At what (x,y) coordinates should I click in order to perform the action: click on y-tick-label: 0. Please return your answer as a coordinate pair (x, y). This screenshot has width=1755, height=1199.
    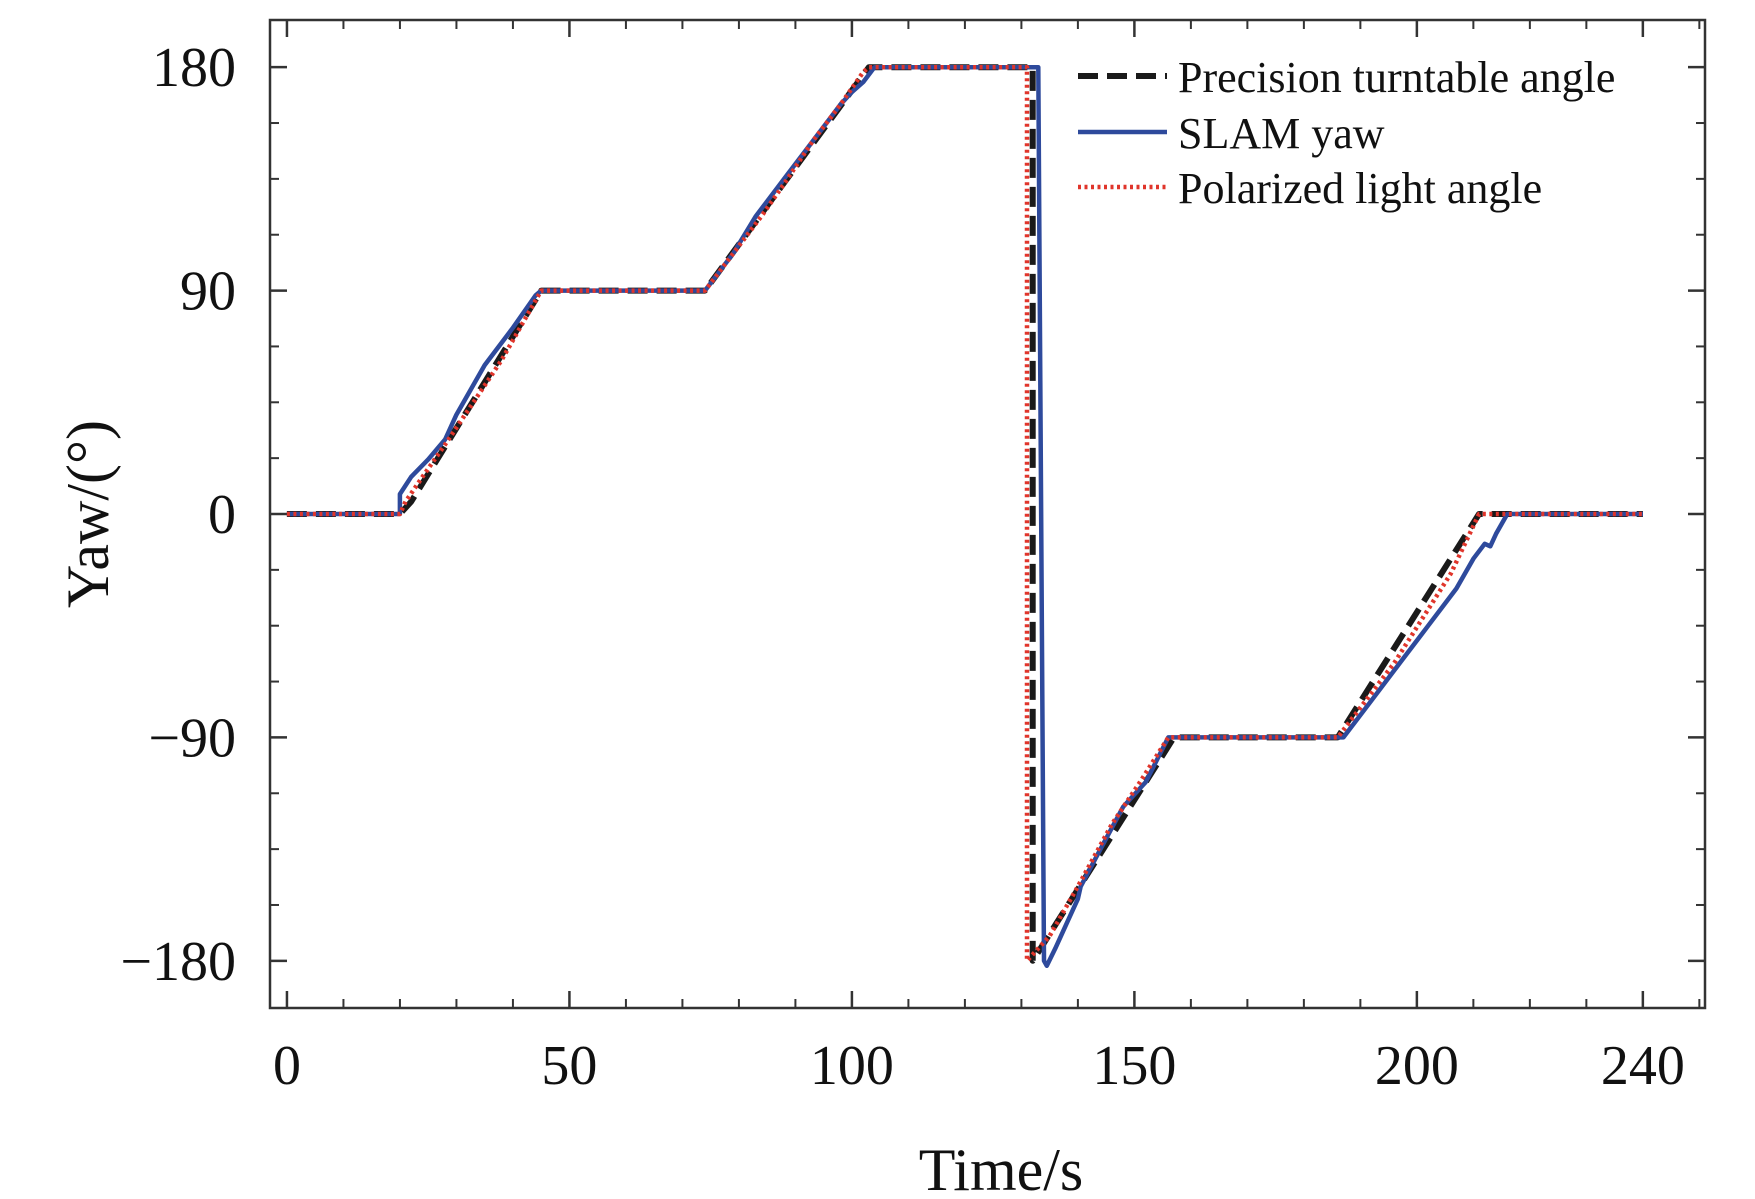
    Looking at the image, I should click on (222, 515).